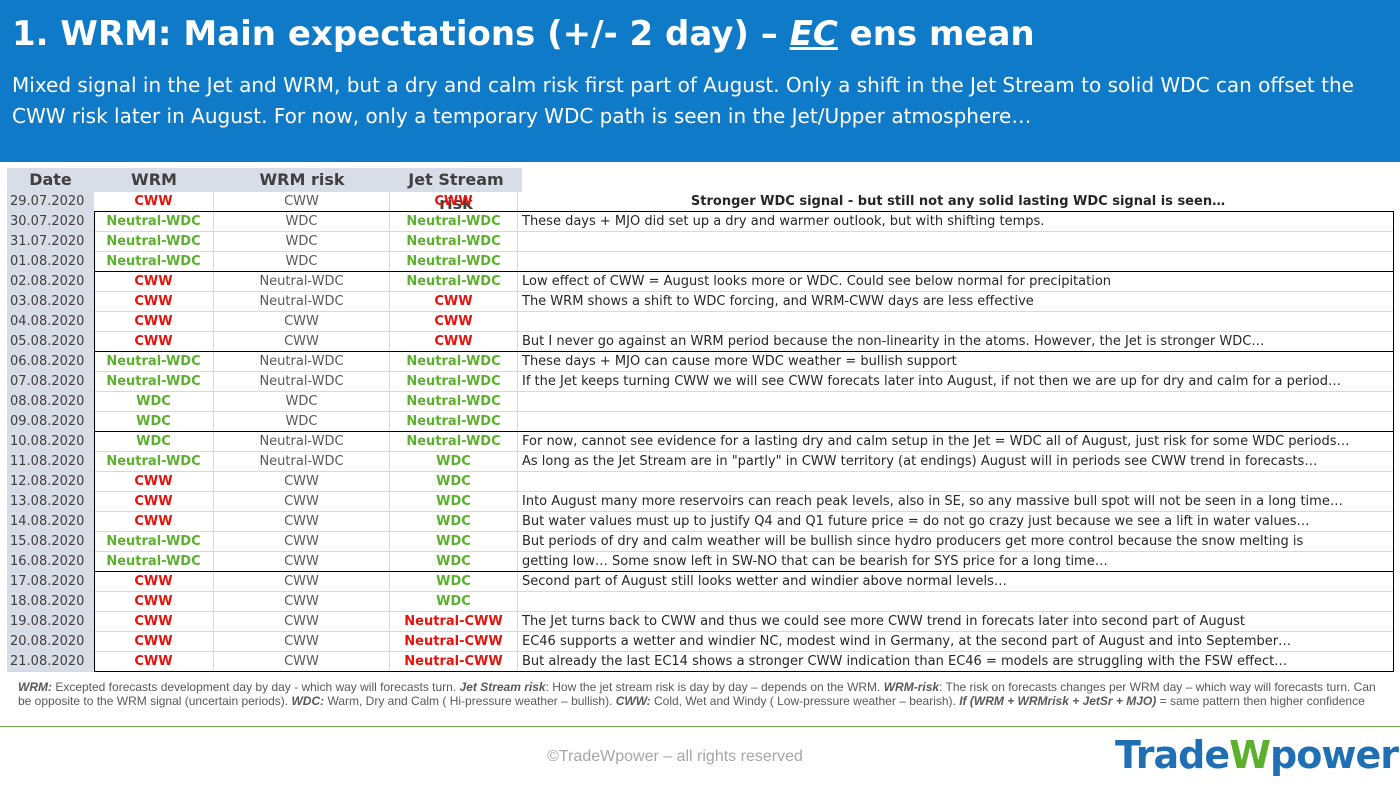 The height and width of the screenshot is (788, 1400). Describe the element at coordinates (50, 562) in the screenshot. I see `row-date: 16.08.2020` at that location.